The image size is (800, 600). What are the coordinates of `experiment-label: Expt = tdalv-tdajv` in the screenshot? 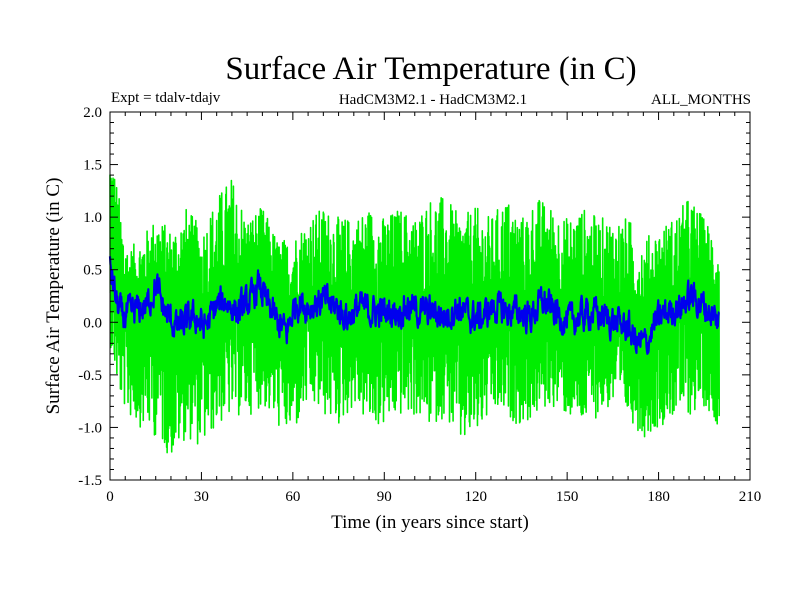 It's located at (166, 98).